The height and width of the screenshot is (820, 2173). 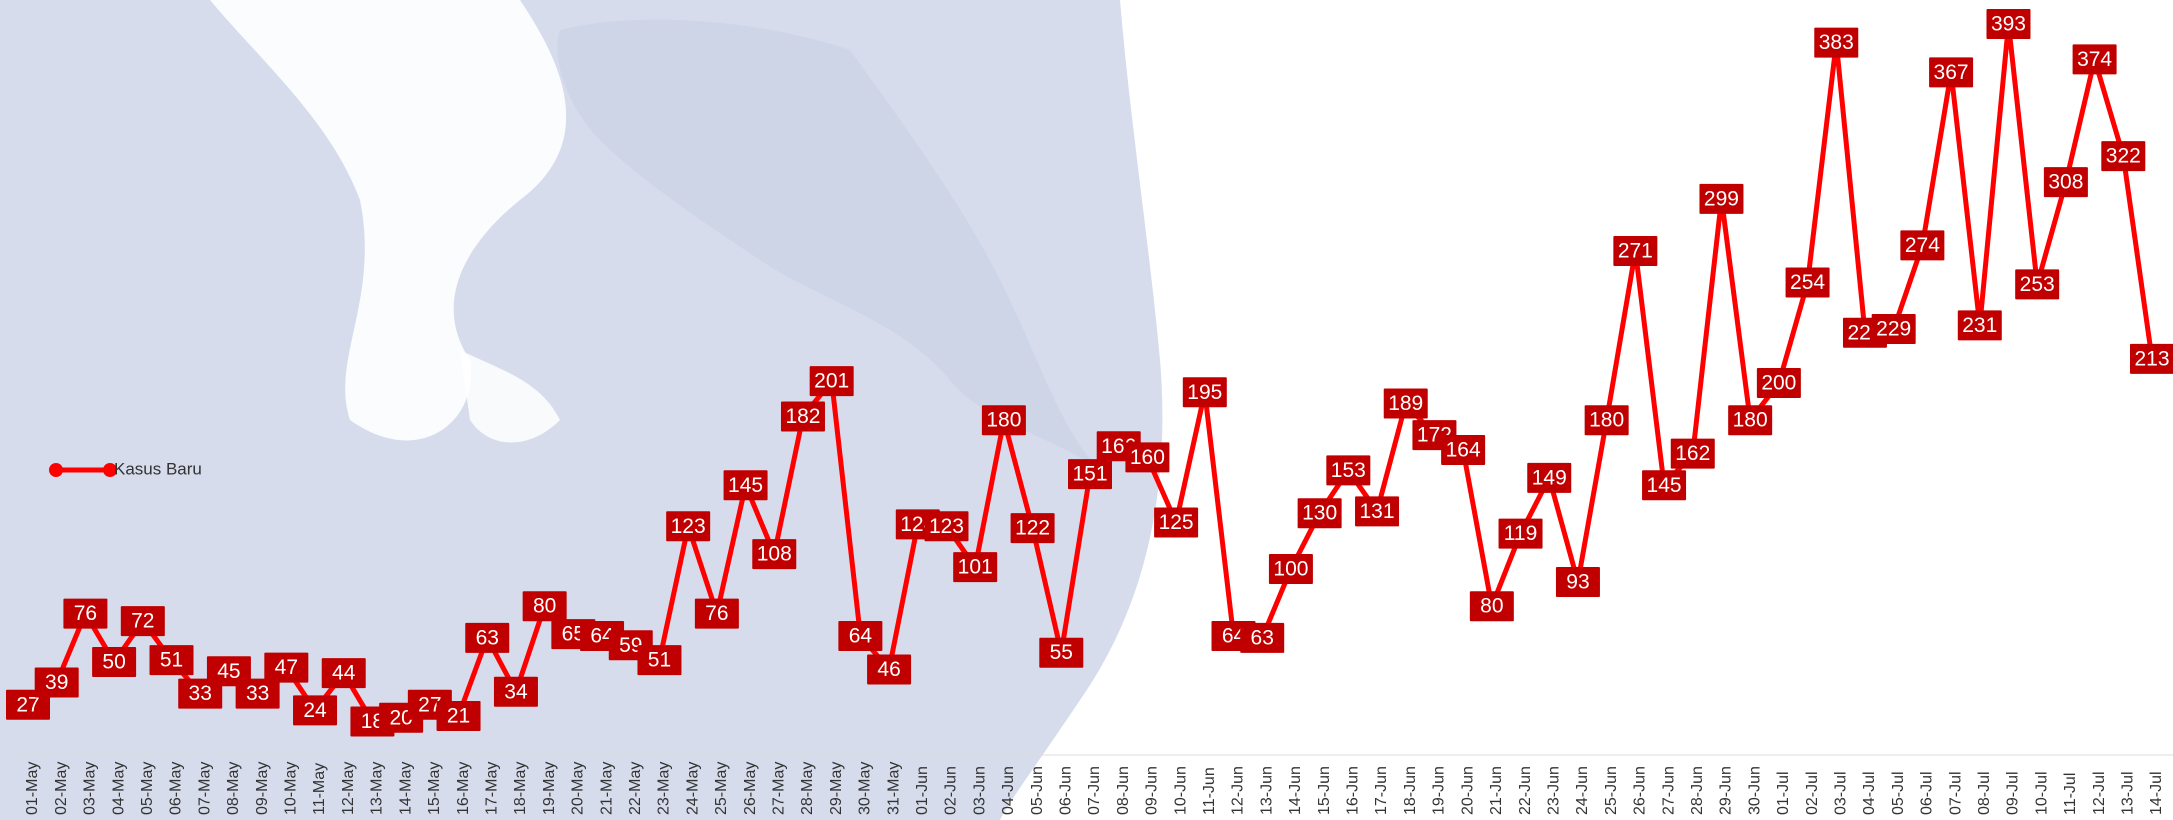 I want to click on data-label: 393, so click(x=2008, y=24).